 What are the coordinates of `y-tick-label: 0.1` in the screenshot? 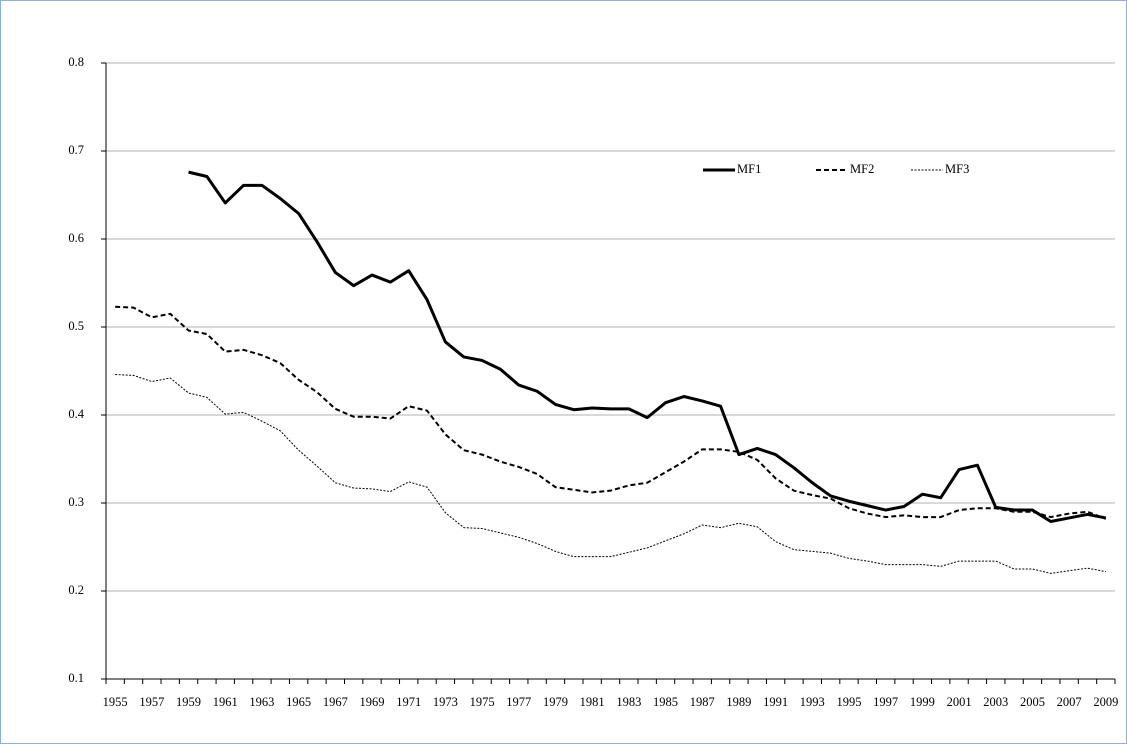 It's located at (76, 678).